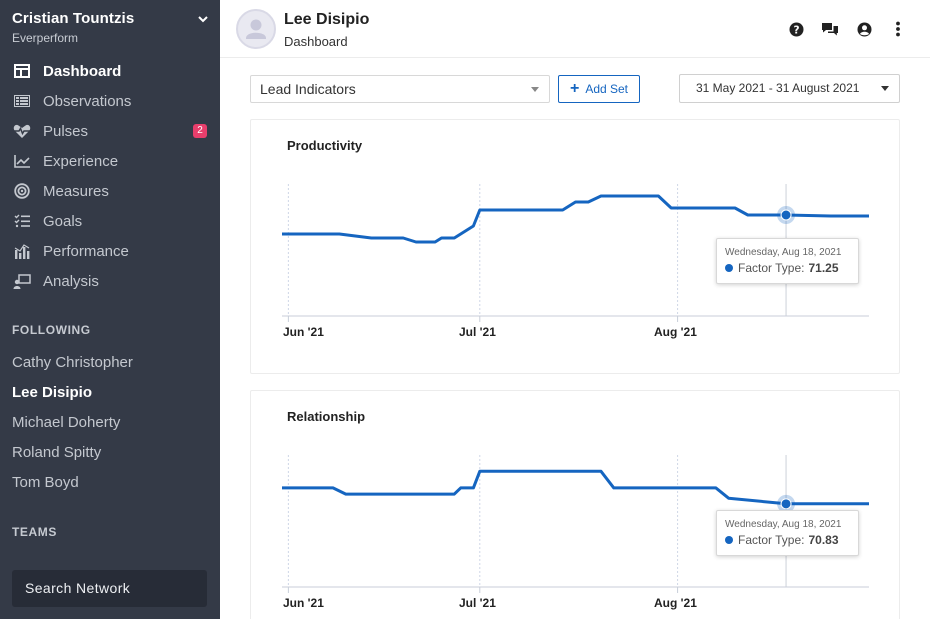 The image size is (930, 619). Describe the element at coordinates (327, 19) in the screenshot. I see `page-title: Lee Disipio` at that location.